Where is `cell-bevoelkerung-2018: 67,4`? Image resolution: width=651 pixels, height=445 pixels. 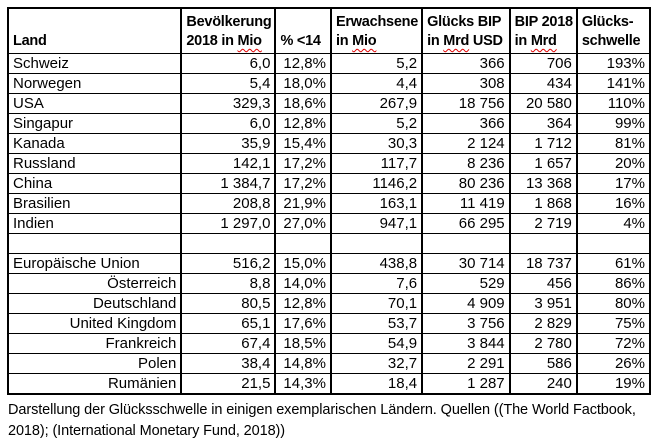
cell-bevoelkerung-2018: 67,4 is located at coordinates (228, 343).